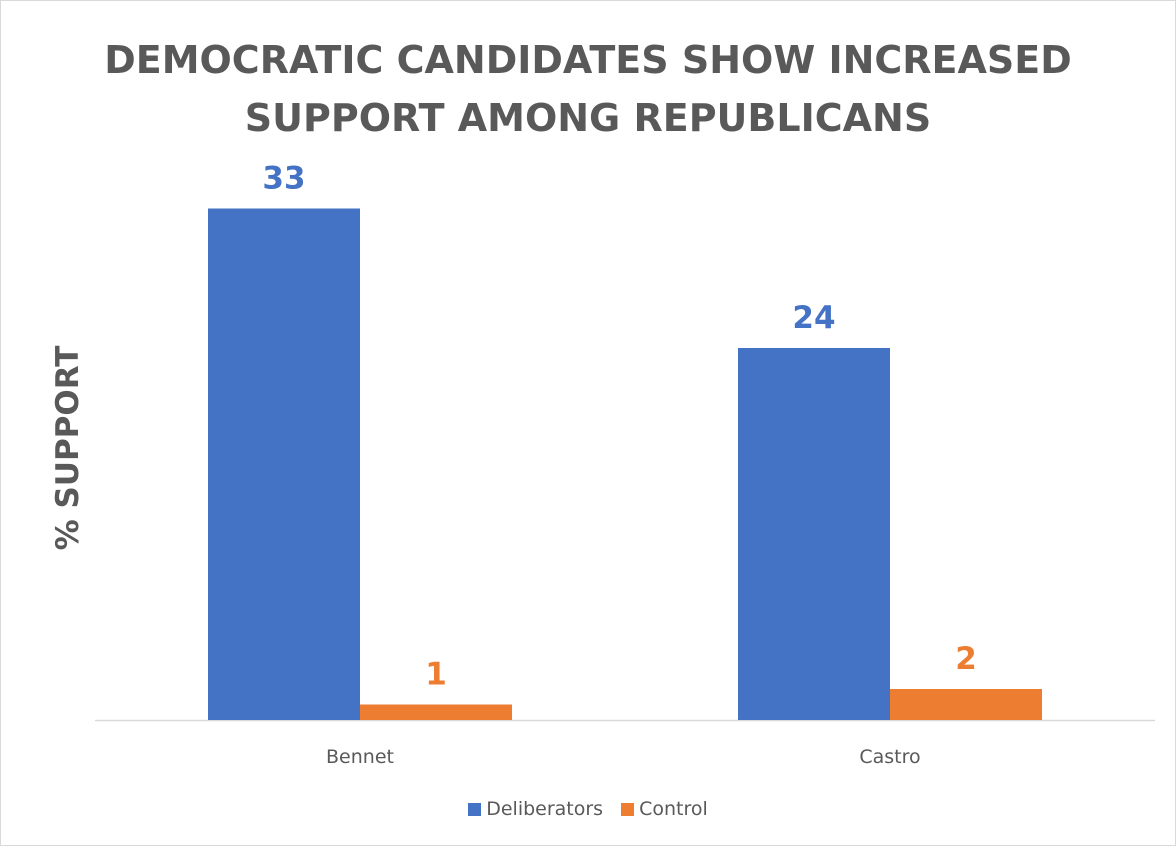  Describe the element at coordinates (436, 712) in the screenshot. I see `bar-bennet-control` at that location.